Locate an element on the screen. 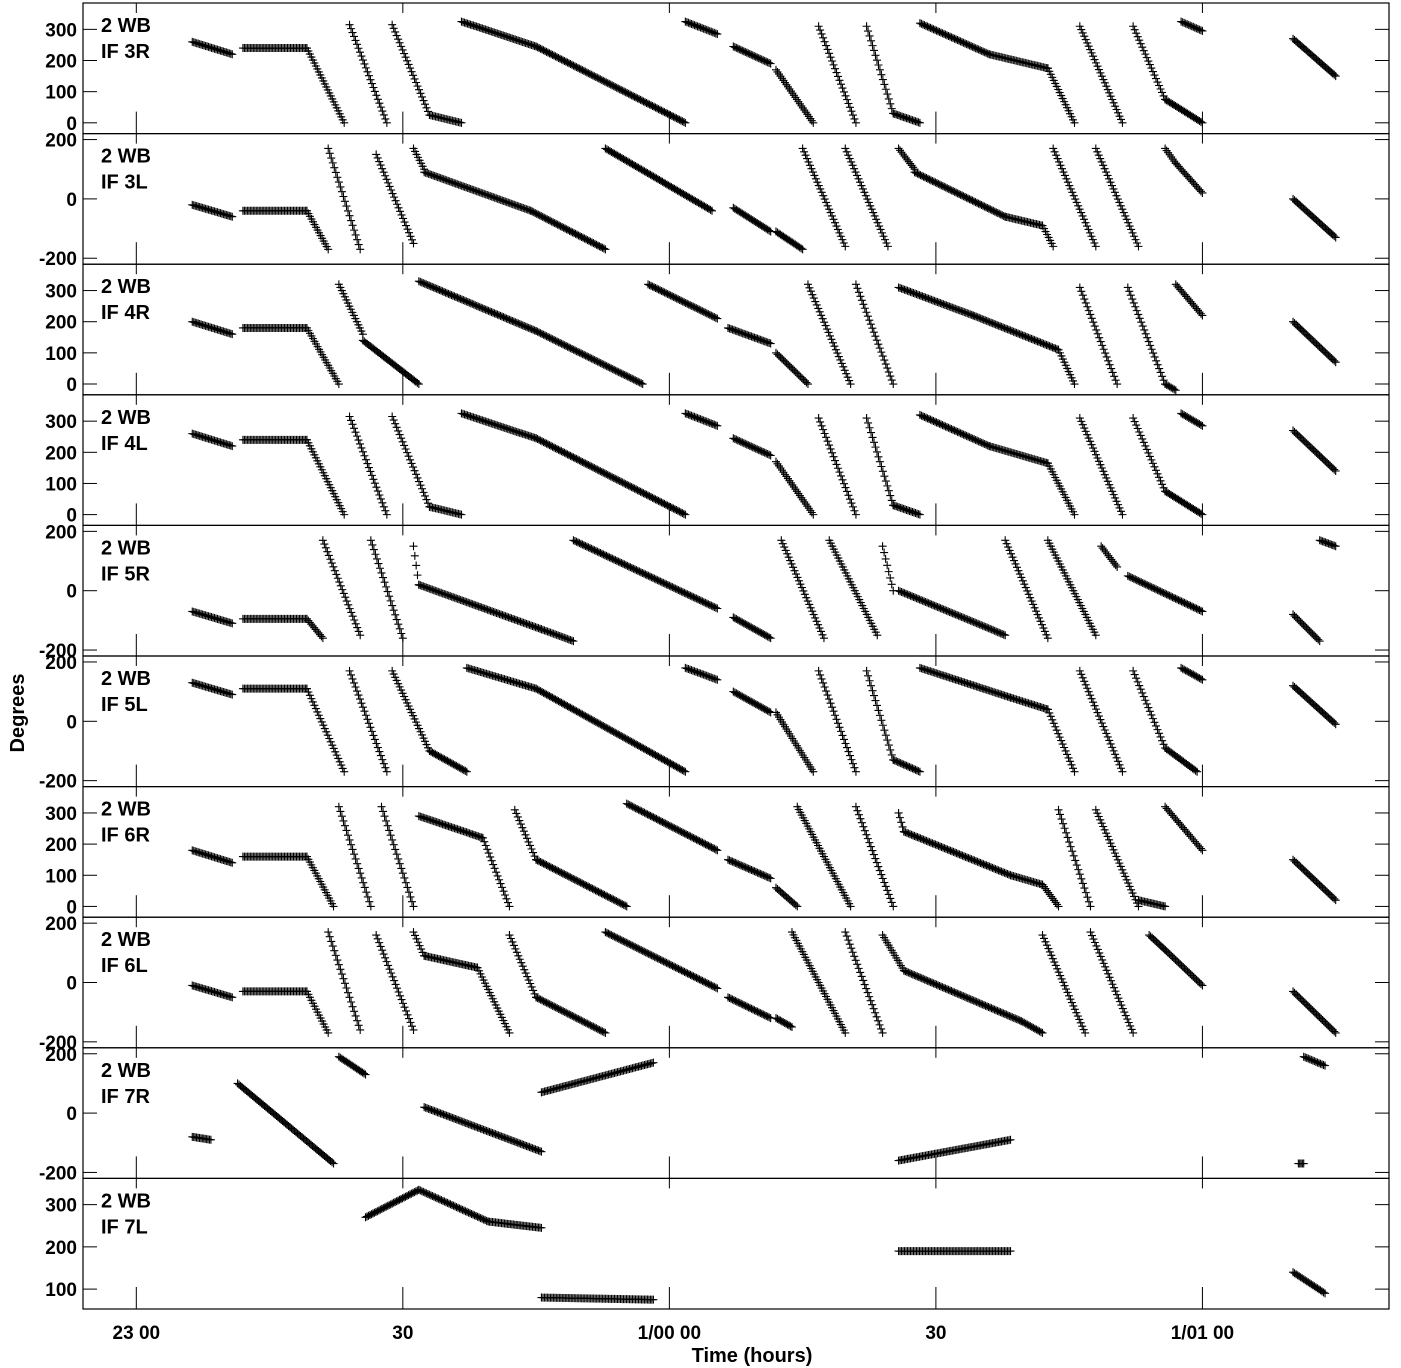 Image resolution: width=1401 pixels, height=1368 pixels. y-tick-label: 200 is located at coordinates (61, 663).